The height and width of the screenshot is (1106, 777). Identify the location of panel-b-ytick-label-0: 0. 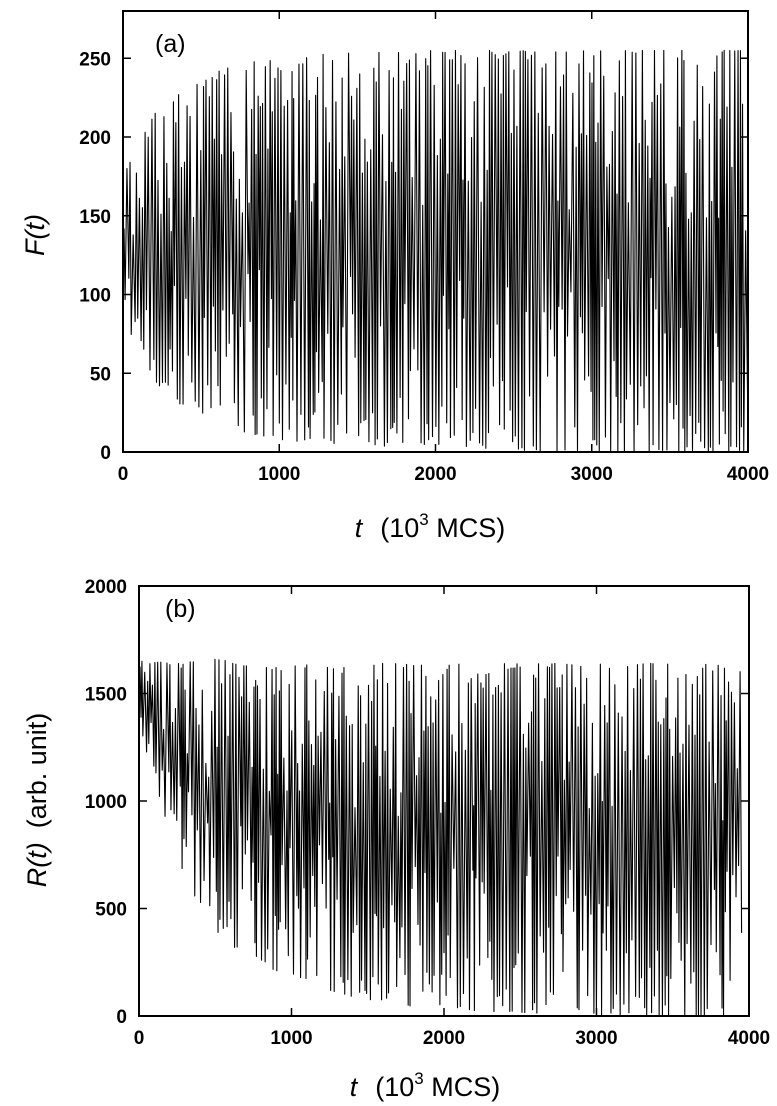
(121, 1017).